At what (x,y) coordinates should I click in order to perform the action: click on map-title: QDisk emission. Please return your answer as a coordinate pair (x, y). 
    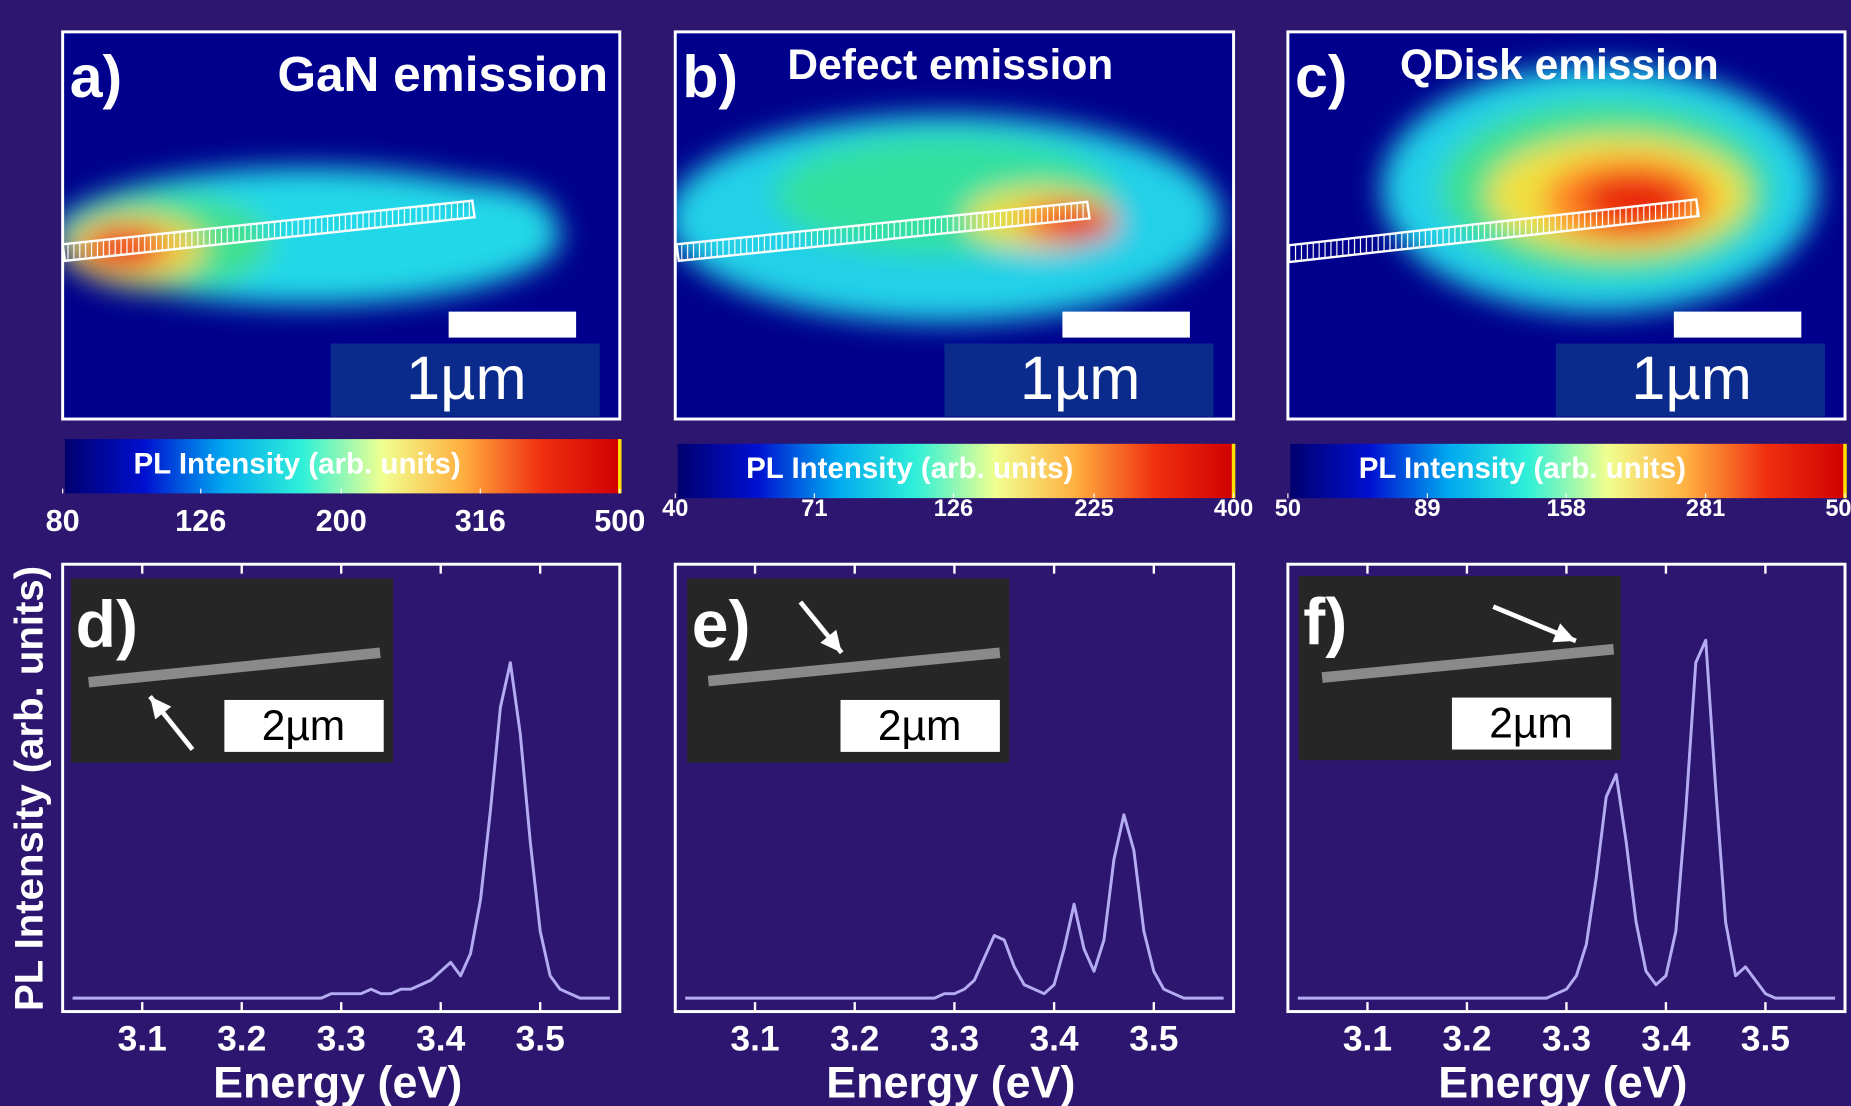
    Looking at the image, I should click on (1559, 65).